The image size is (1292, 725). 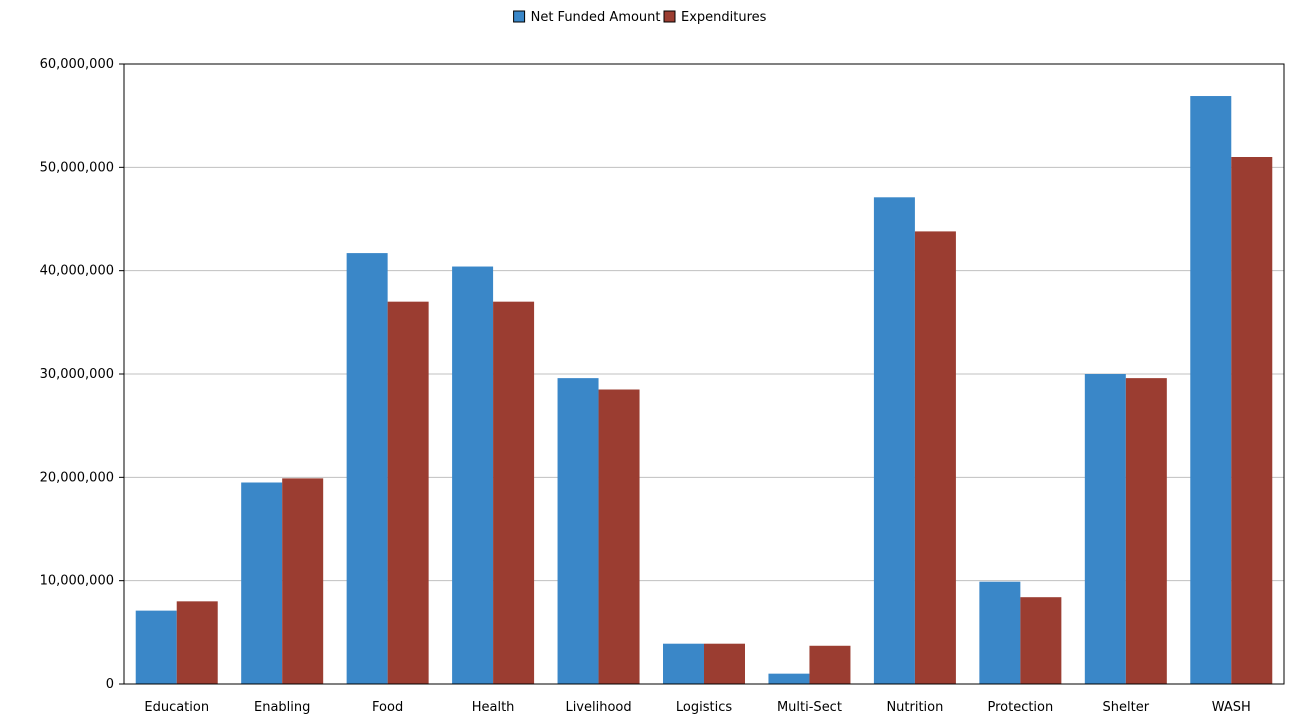 I want to click on bar-expenditures-logistics, so click(x=724, y=663).